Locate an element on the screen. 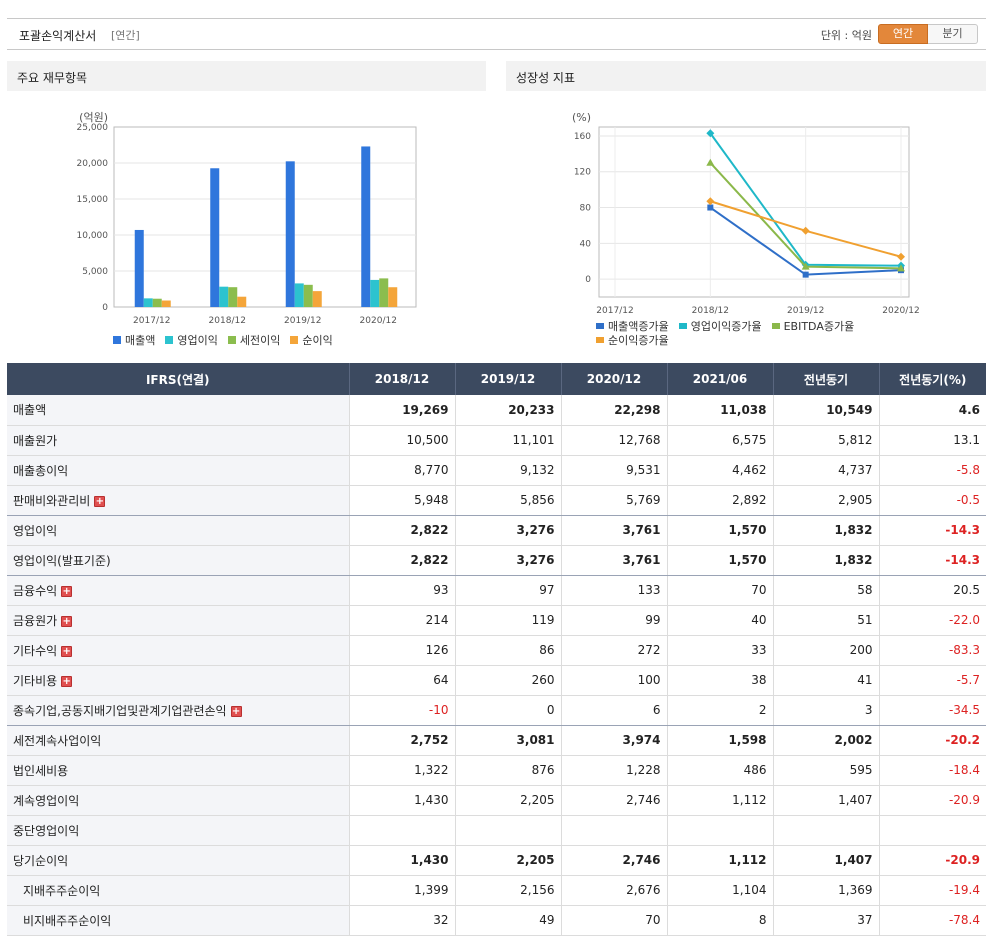  header-period: 전년동기 is located at coordinates (826, 379).